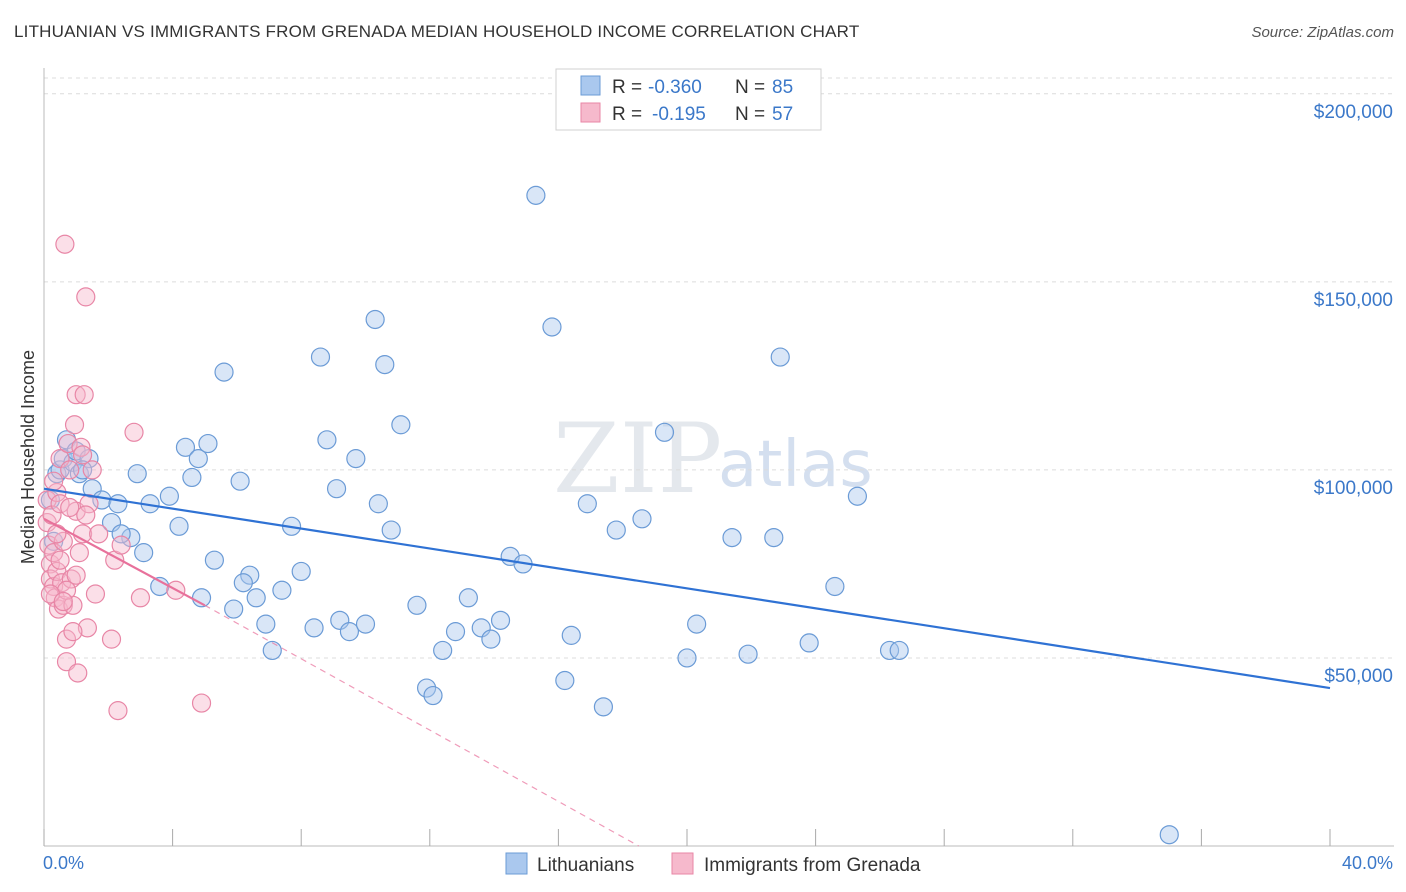  I want to click on watermark-atlas: atlas, so click(795, 465).